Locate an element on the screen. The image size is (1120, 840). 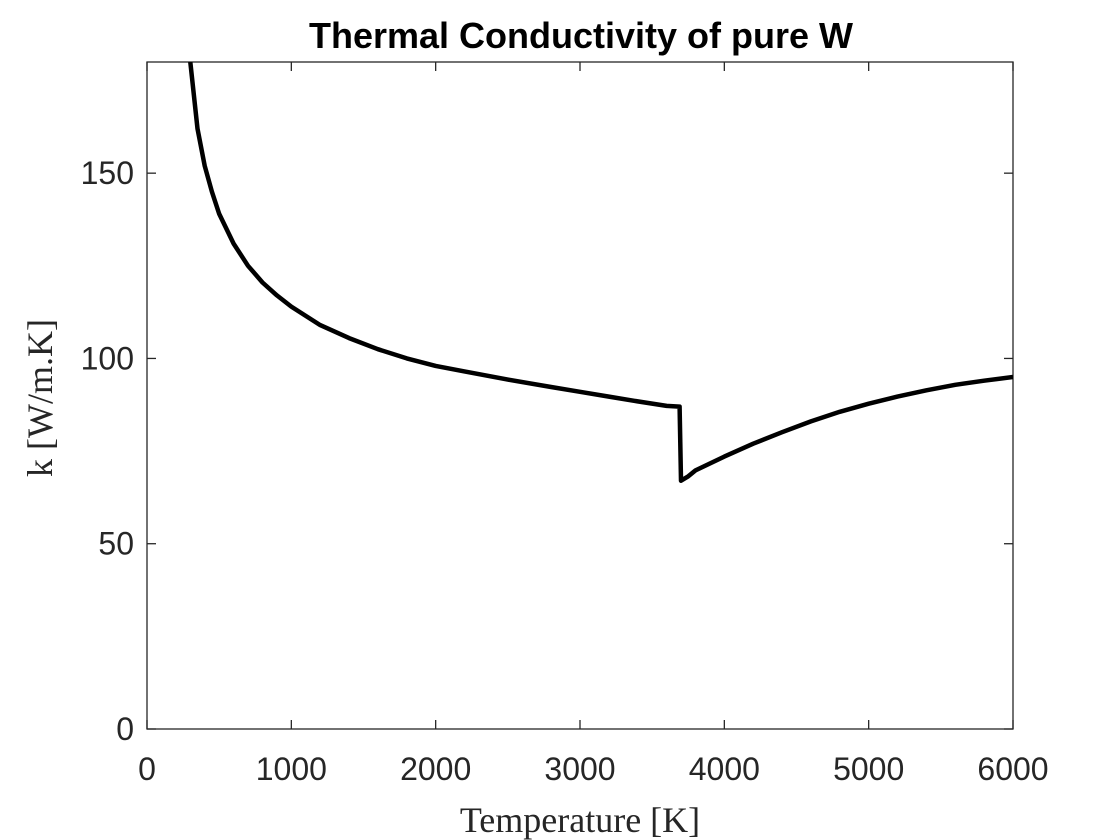
y-tick-label: 100 is located at coordinates (107, 358).